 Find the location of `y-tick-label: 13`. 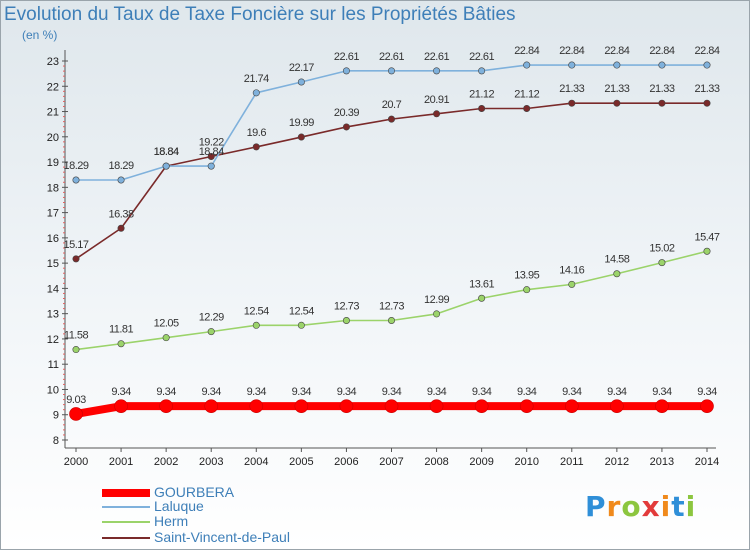

y-tick-label: 13 is located at coordinates (53, 315).